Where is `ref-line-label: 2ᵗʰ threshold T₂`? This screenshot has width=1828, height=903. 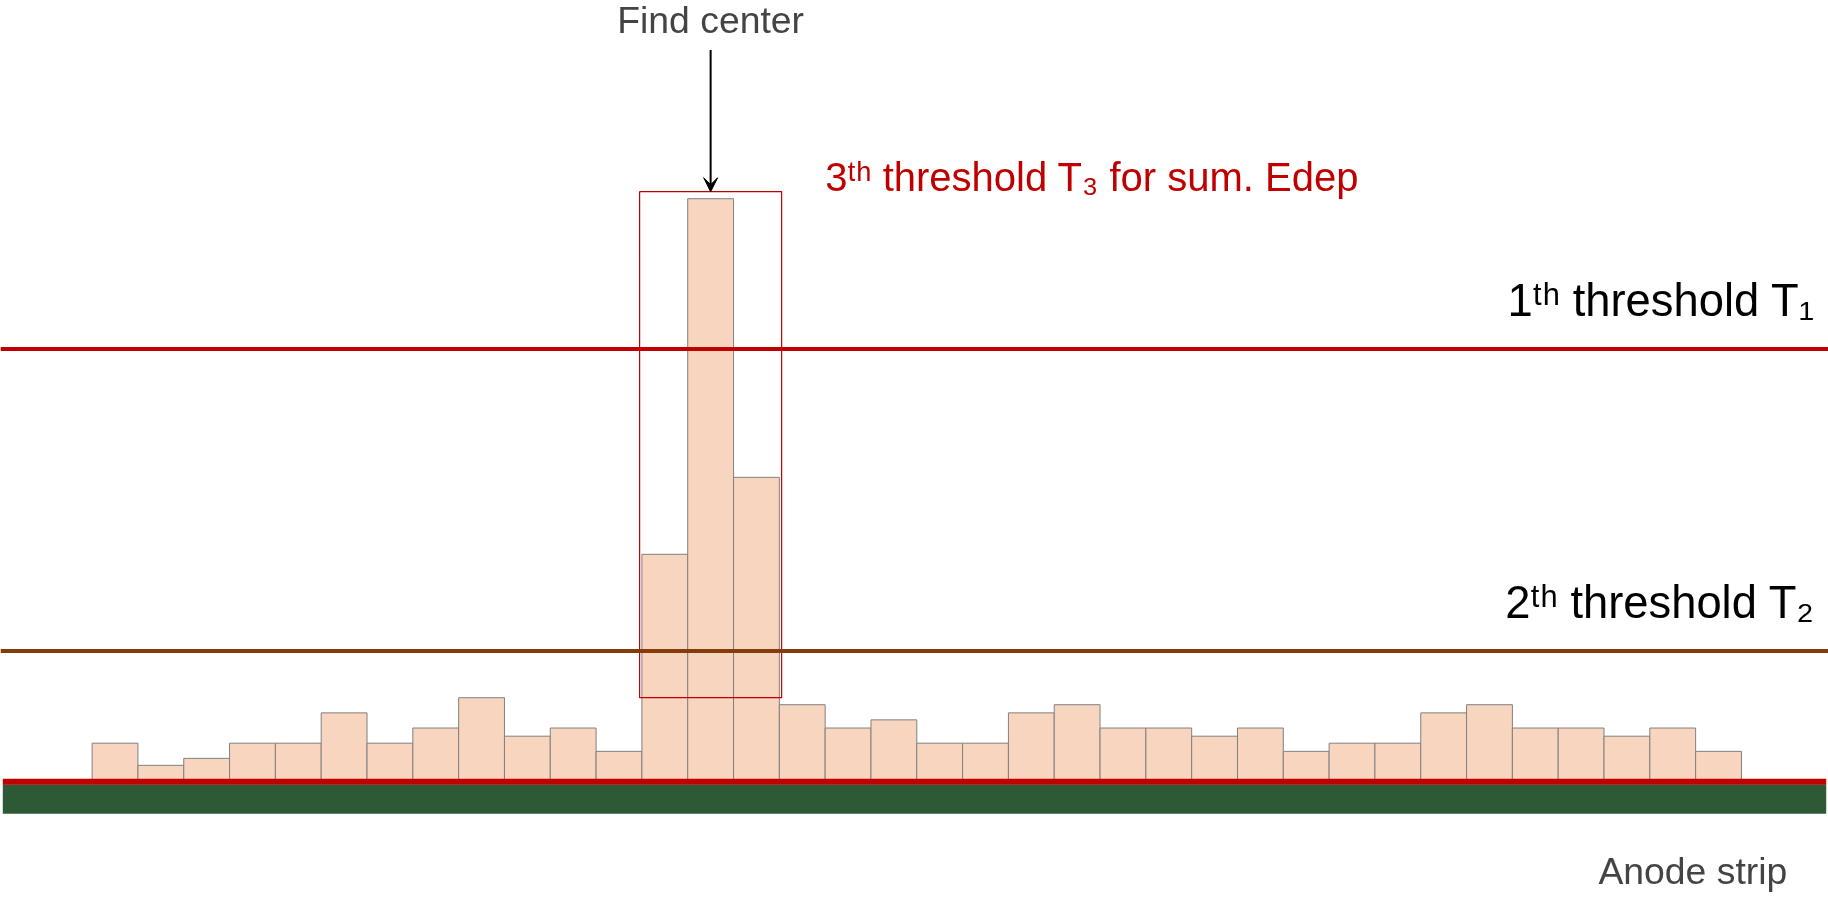 ref-line-label: 2ᵗʰ threshold T₂ is located at coordinates (1659, 602).